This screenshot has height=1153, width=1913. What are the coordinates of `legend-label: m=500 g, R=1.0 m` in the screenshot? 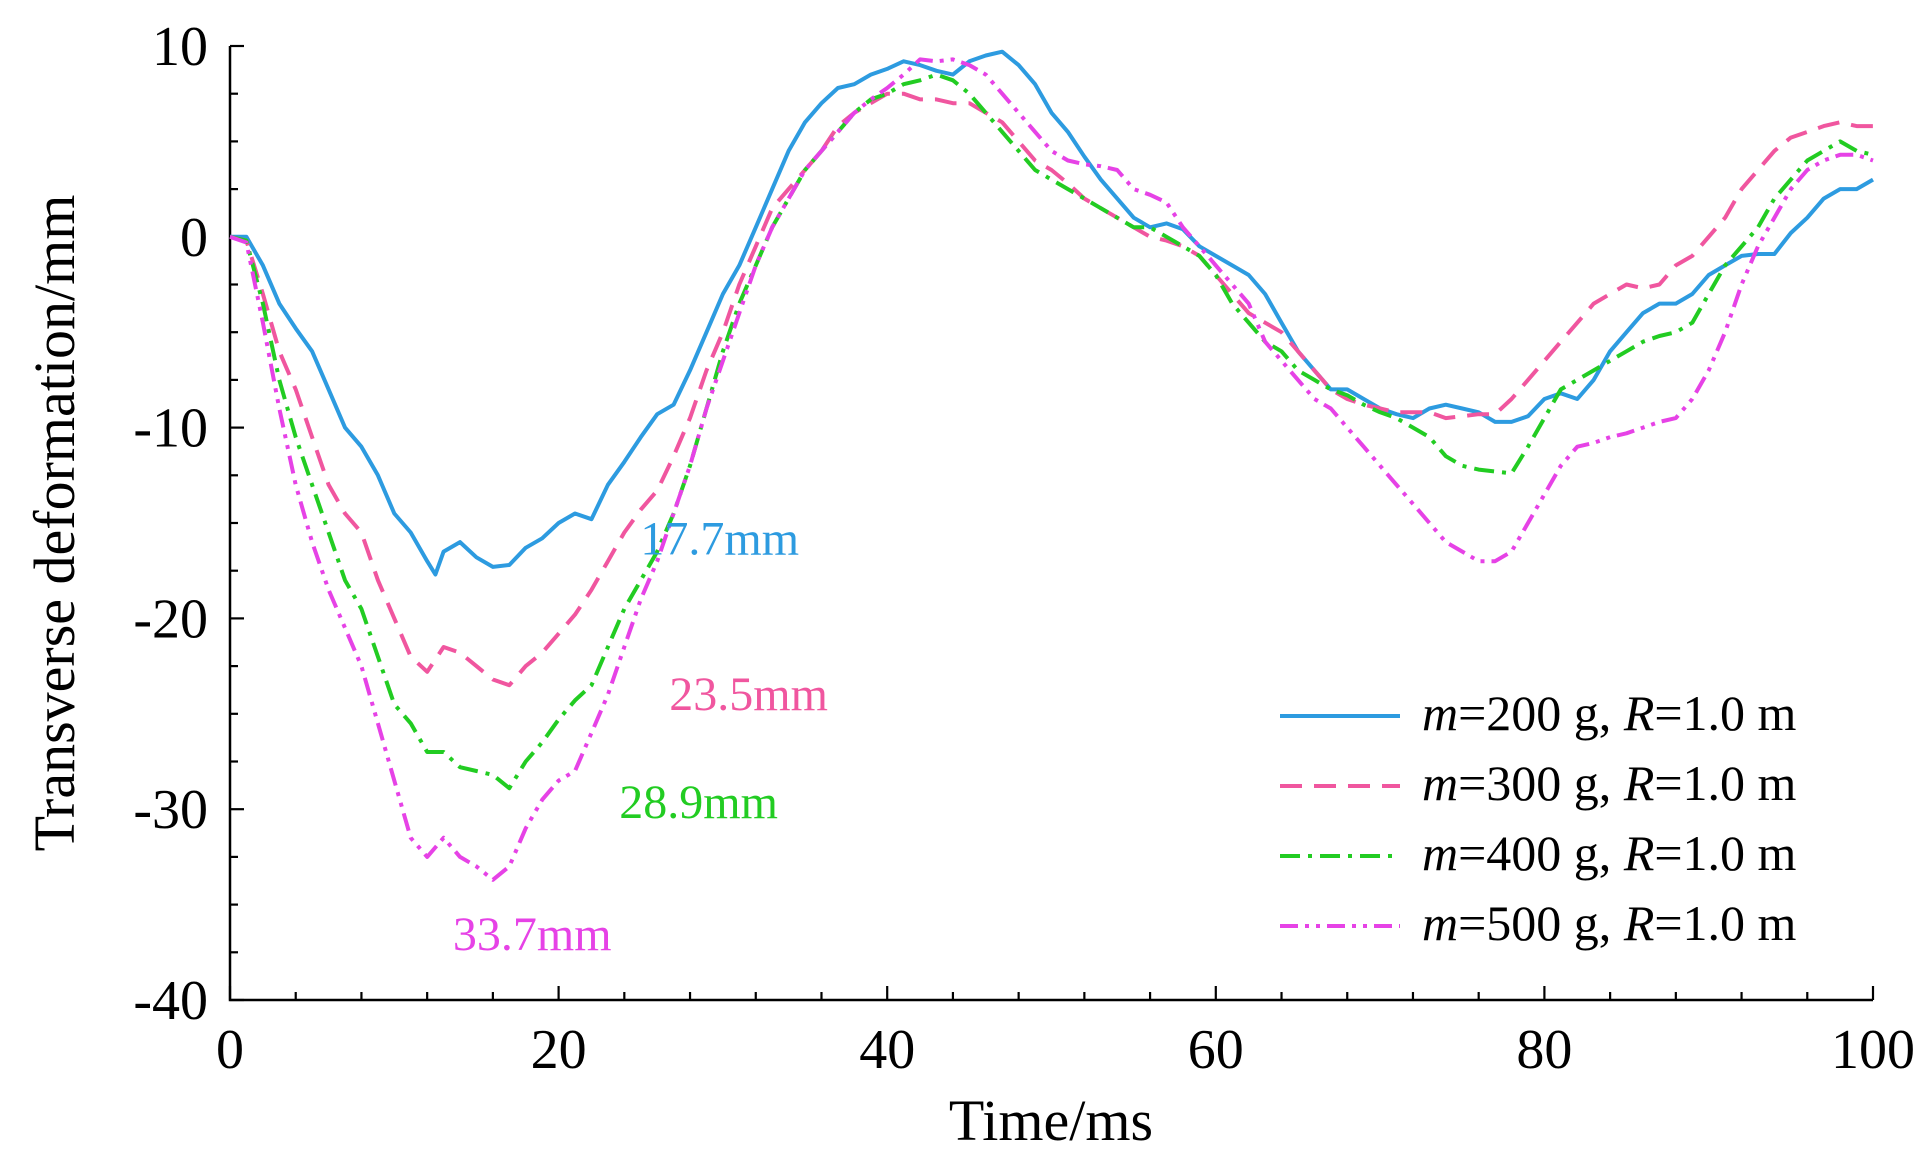 It's located at (1609, 923).